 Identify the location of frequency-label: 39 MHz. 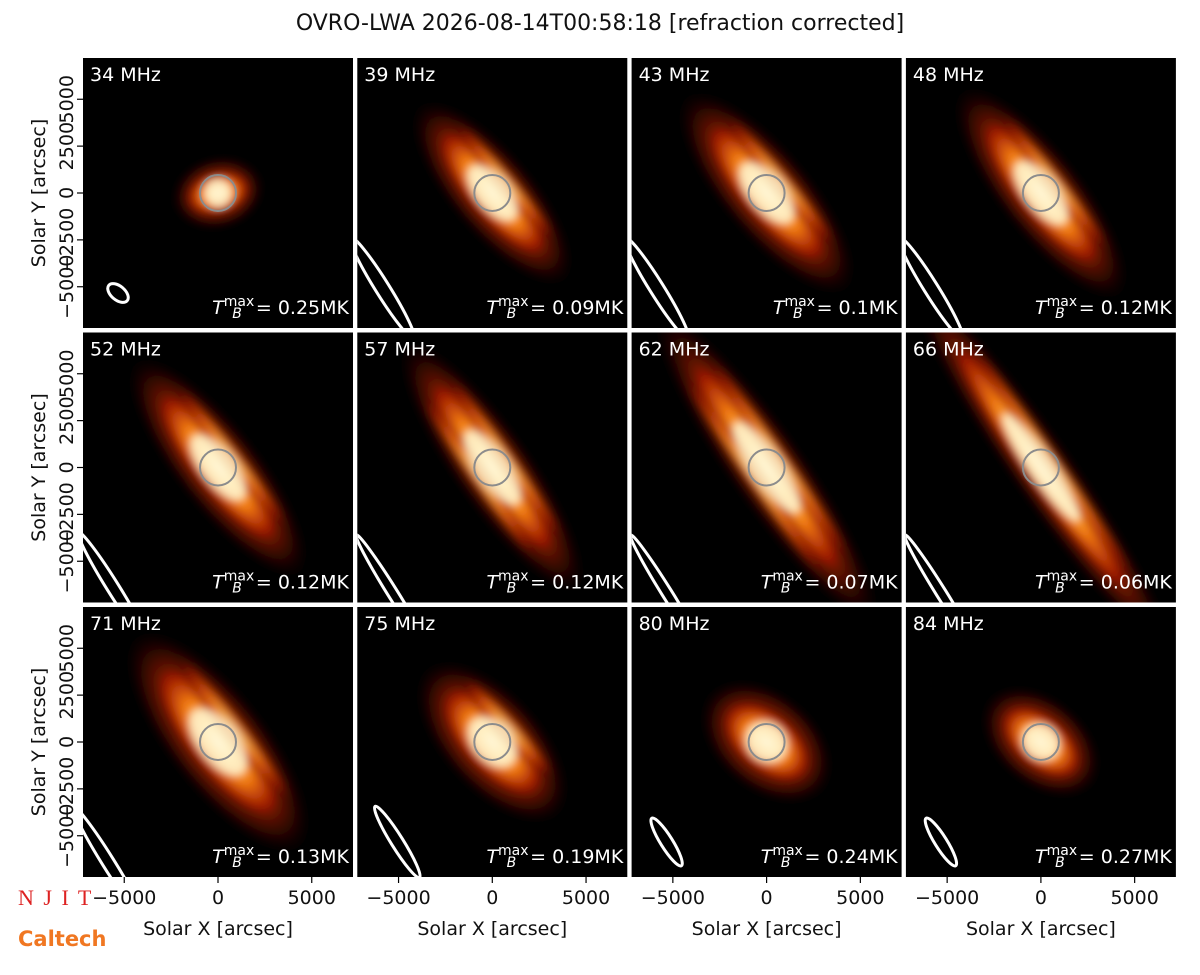
(399, 75).